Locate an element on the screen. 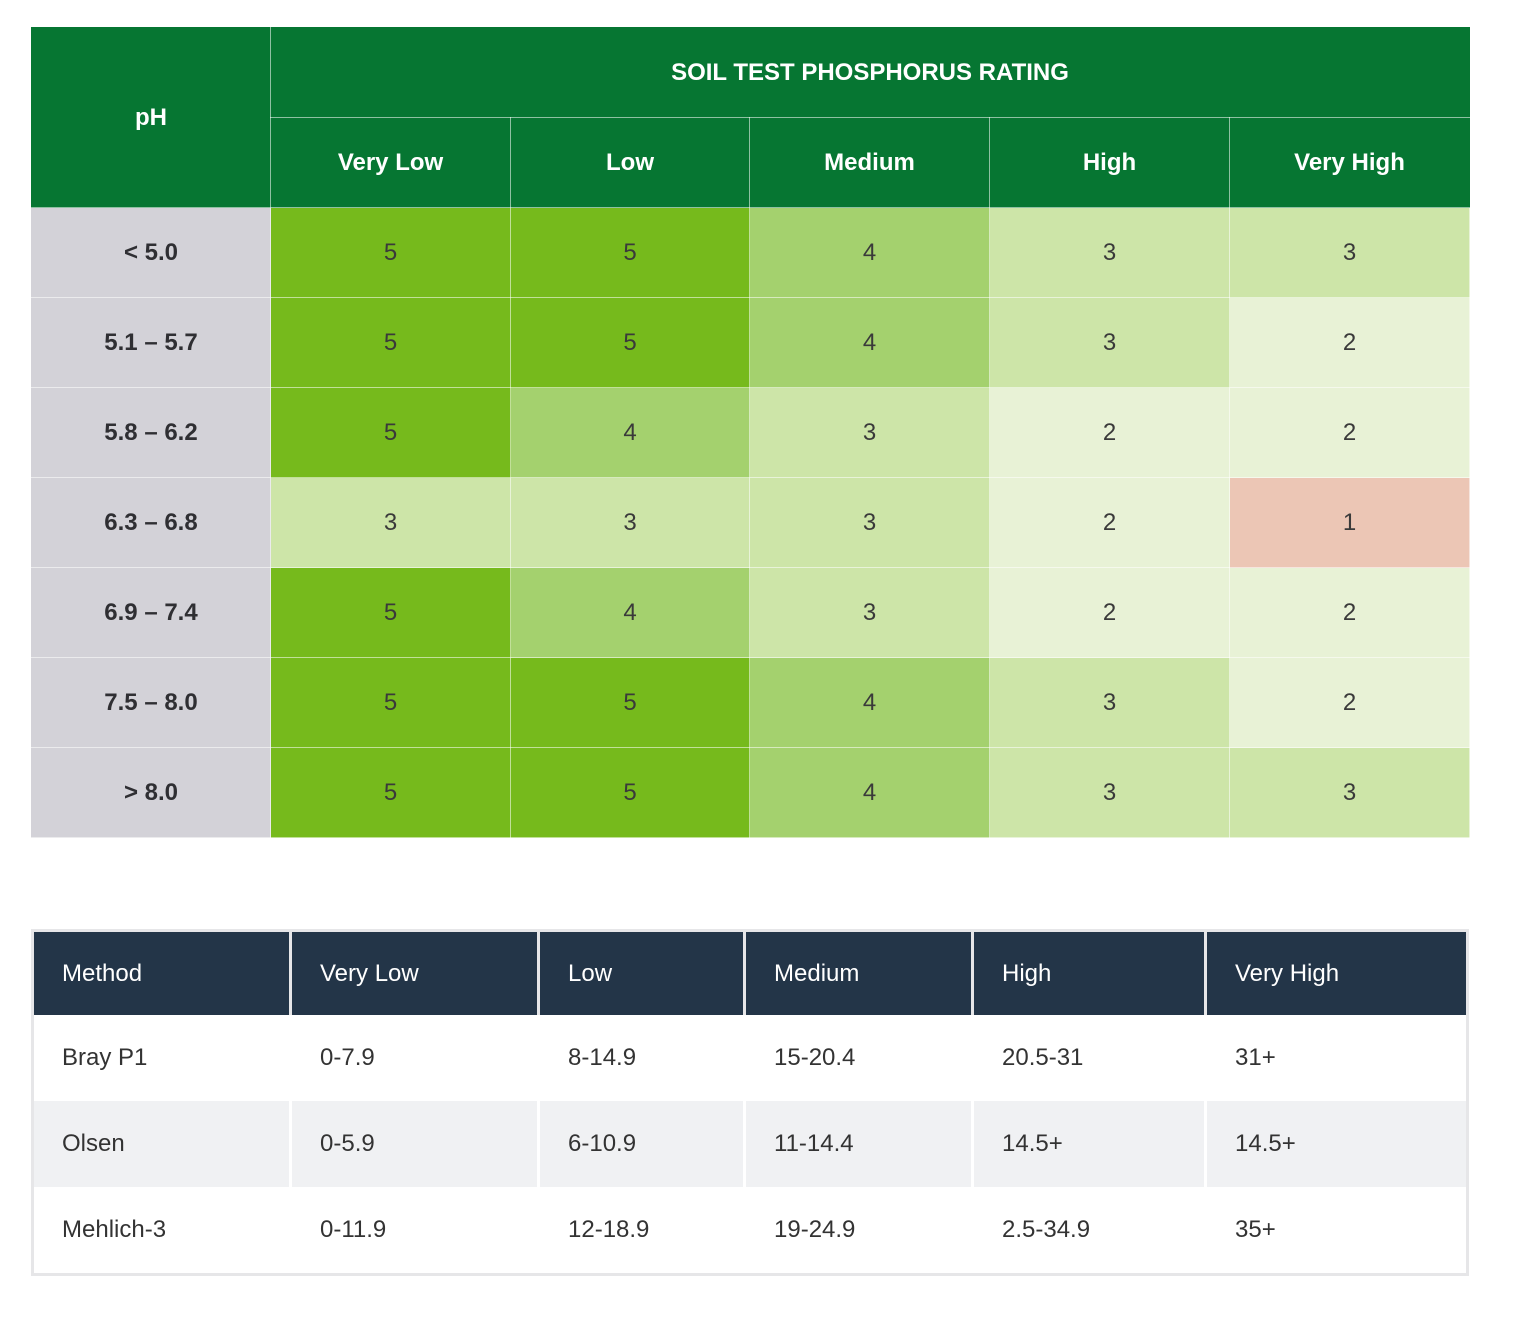  methods-column-header: Method is located at coordinates (163, 973).